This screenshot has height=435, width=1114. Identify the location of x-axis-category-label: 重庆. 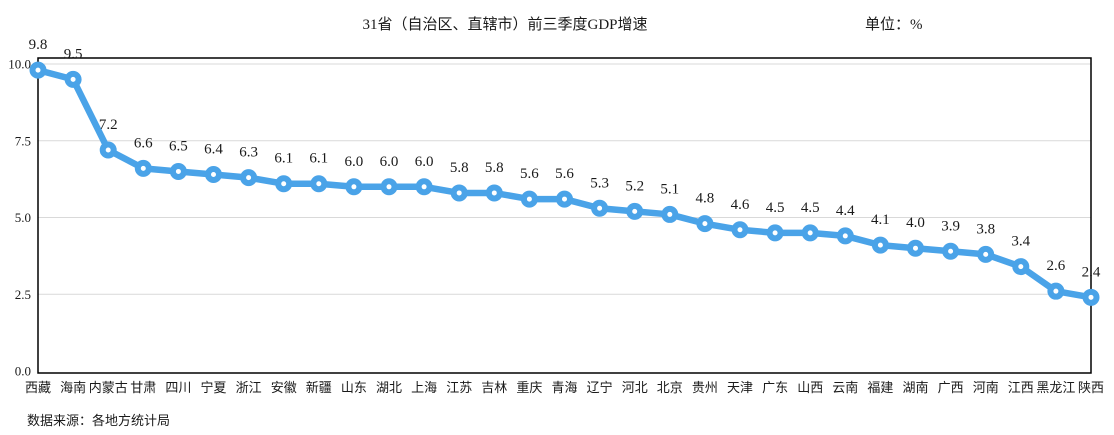
(529, 387).